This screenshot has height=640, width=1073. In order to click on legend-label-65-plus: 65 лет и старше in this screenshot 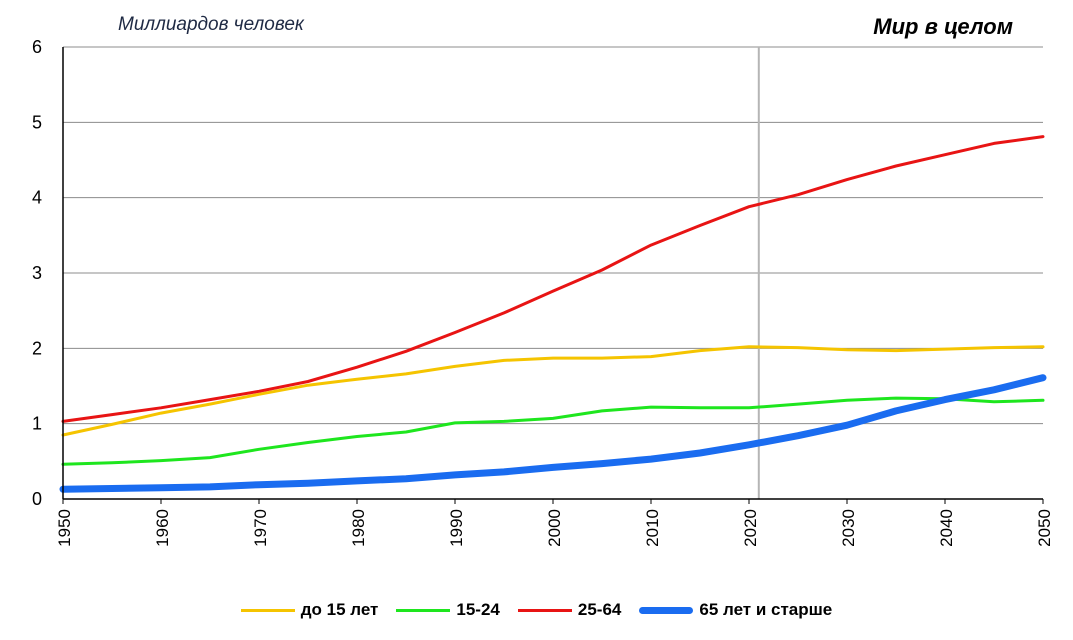, I will do `click(766, 609)`.